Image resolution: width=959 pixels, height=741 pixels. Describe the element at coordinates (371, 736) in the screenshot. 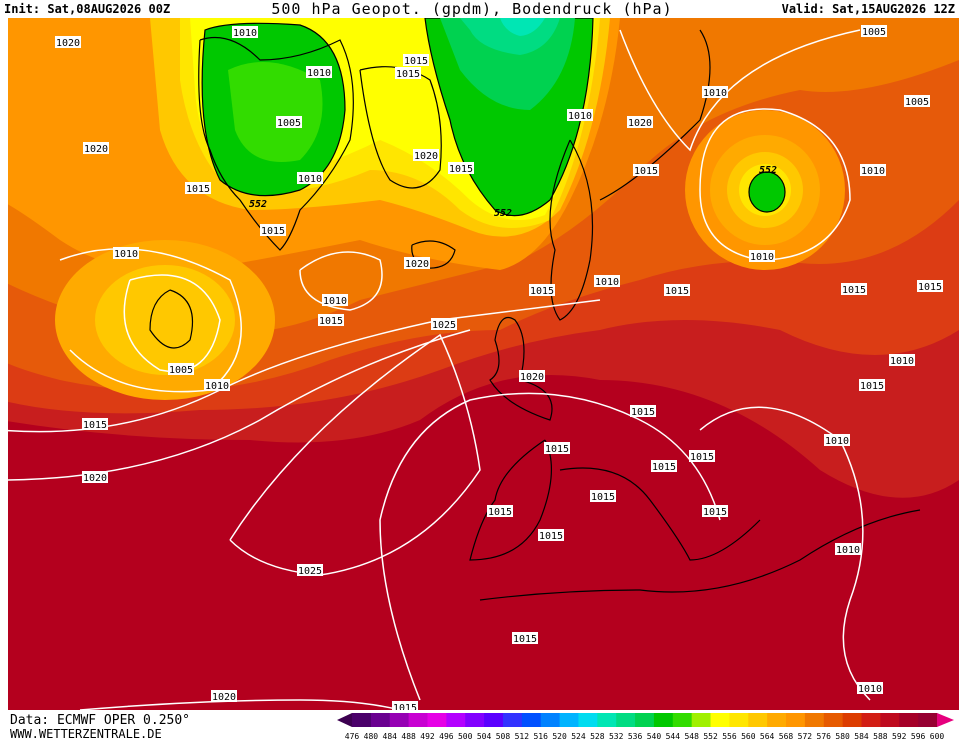

I see `colorbar-label: 480` at that location.